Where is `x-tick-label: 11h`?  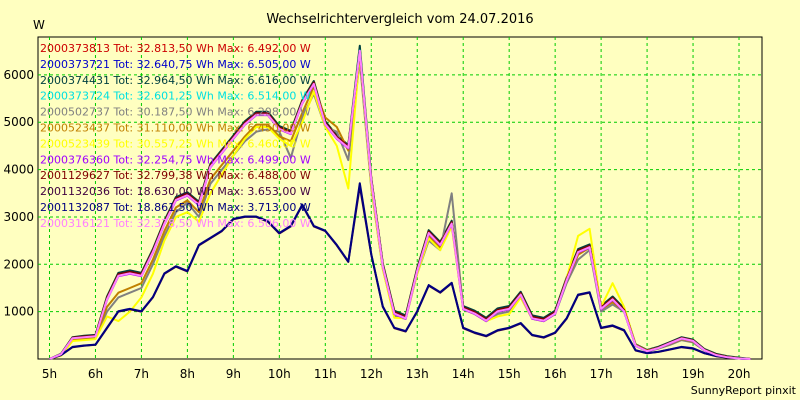
x-tick-label: 11h is located at coordinates (325, 374).